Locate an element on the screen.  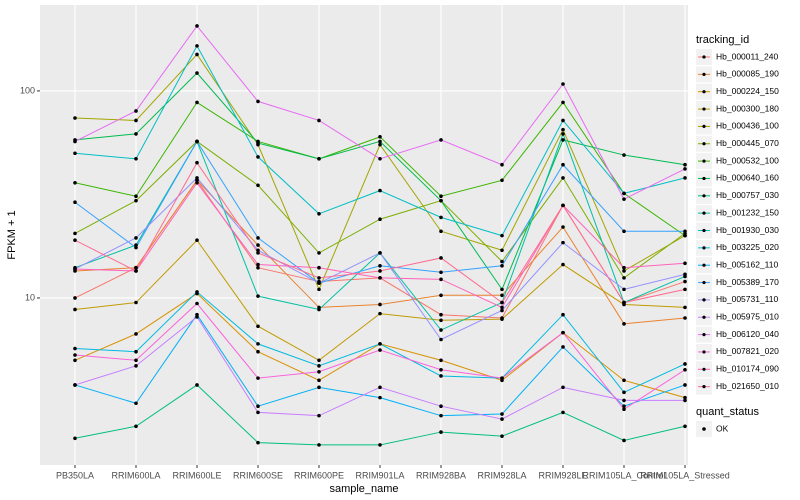
legend-label: Hb_000640_160 is located at coordinates (747, 178).